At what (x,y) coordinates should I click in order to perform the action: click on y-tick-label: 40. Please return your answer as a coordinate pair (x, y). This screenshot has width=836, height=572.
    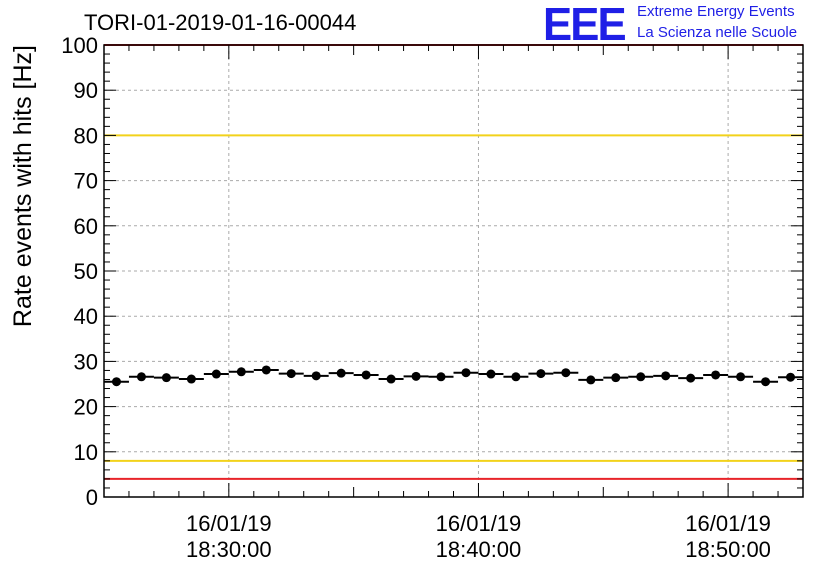
    Looking at the image, I should click on (86, 316).